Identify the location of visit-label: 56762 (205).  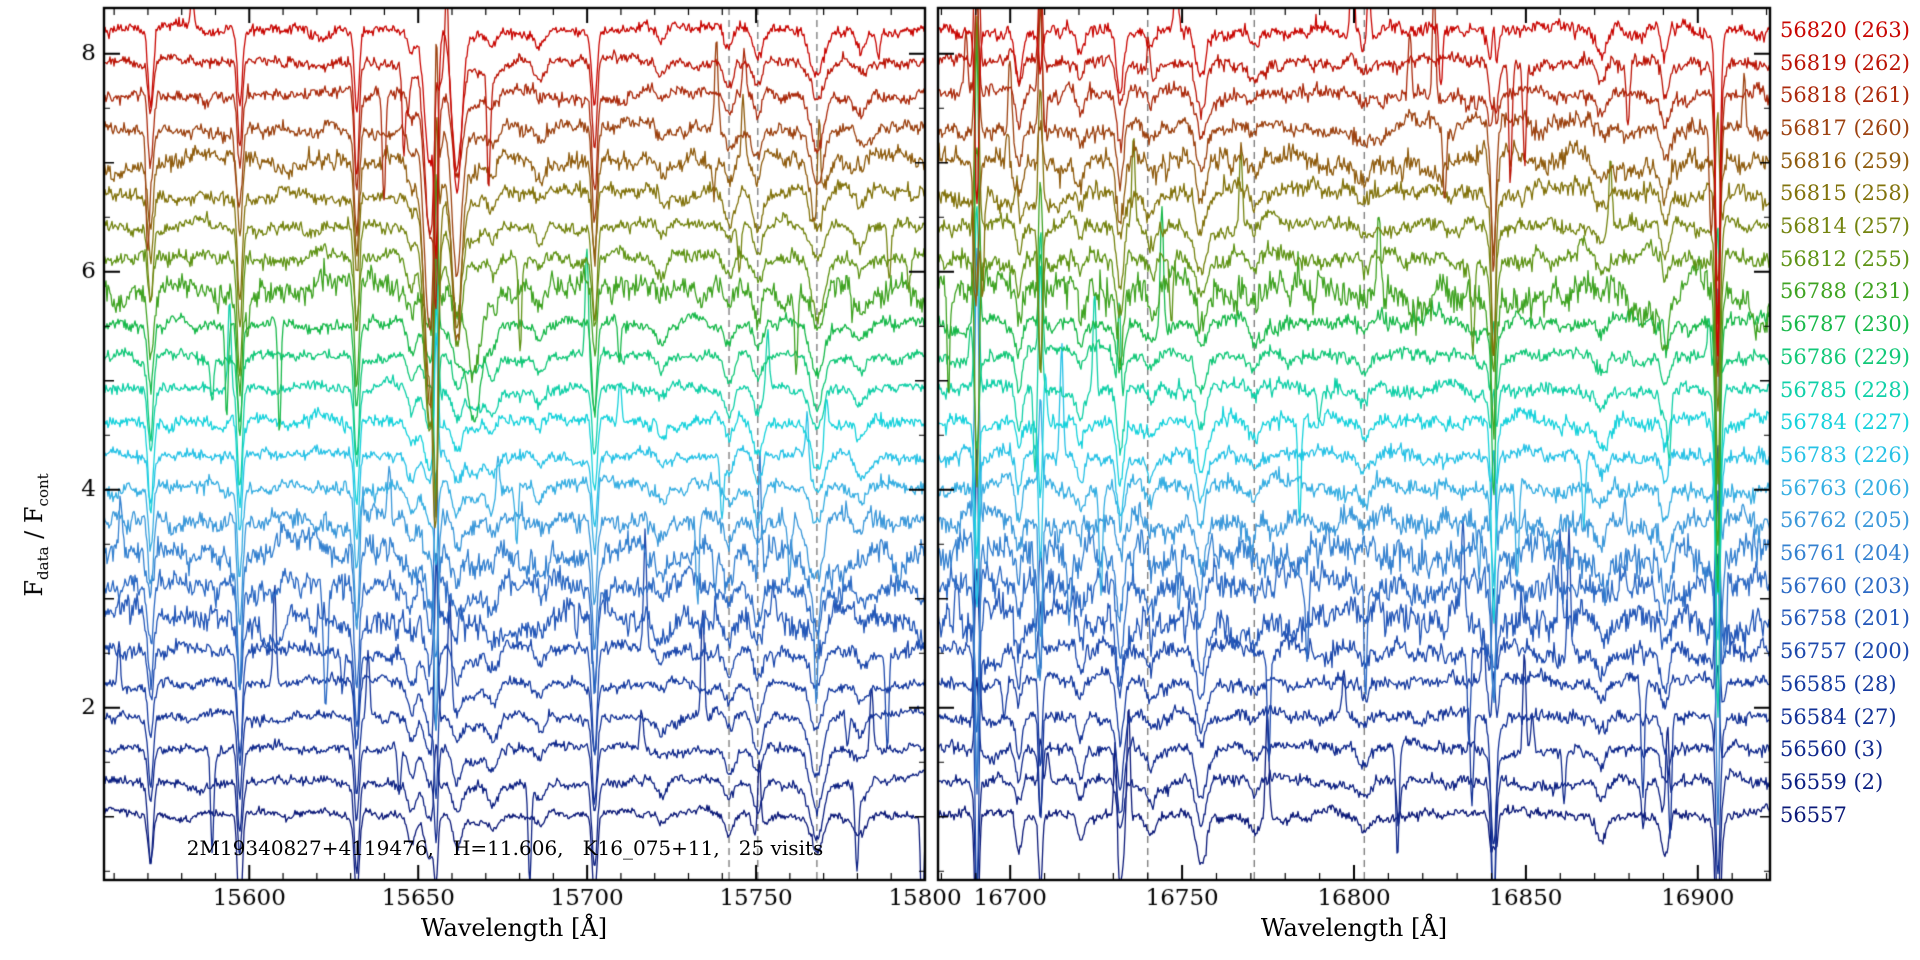
(1845, 520).